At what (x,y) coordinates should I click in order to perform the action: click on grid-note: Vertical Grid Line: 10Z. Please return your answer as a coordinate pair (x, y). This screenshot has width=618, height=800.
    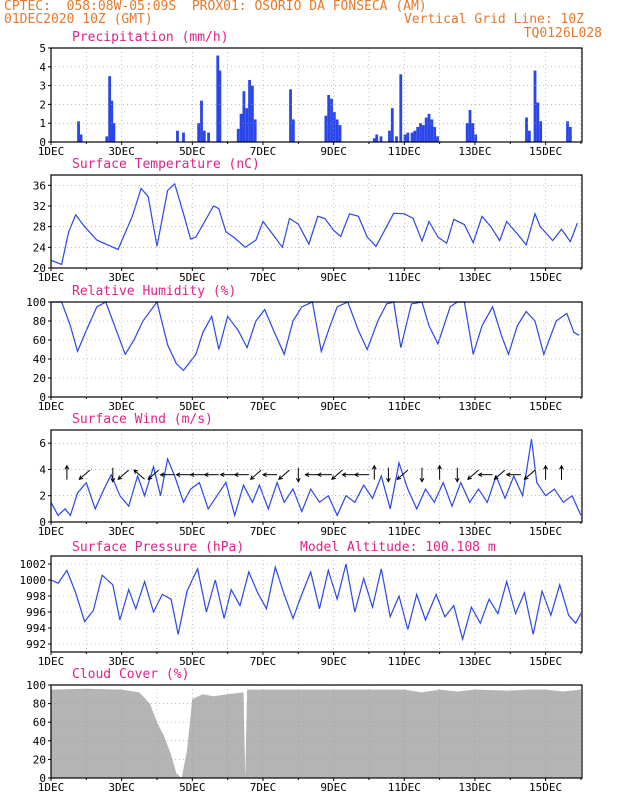
    Looking at the image, I should click on (493, 19).